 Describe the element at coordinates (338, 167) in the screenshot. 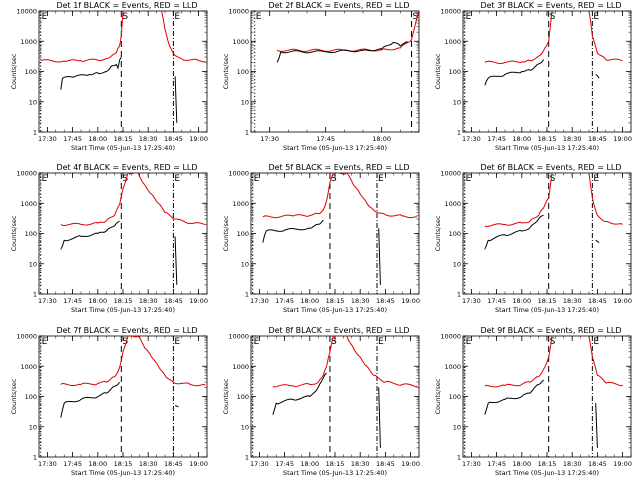

I see `panel-title: Det 5f BLACK = Events, RED = LLD` at that location.